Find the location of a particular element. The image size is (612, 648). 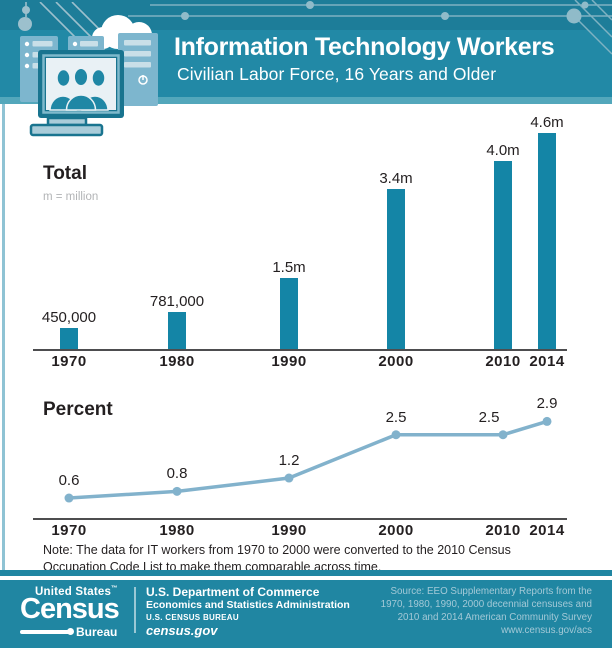

bar-value-label: 3.4m is located at coordinates (396, 178).